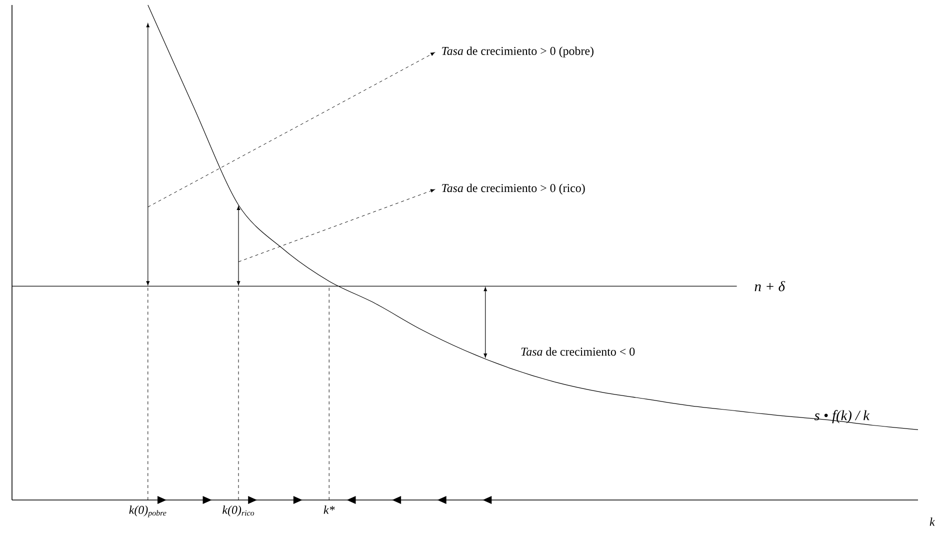 Image resolution: width=939 pixels, height=533 pixels. Describe the element at coordinates (513, 189) in the screenshot. I see `annotation: Tasa de crecimiento > 0 (rico)` at that location.